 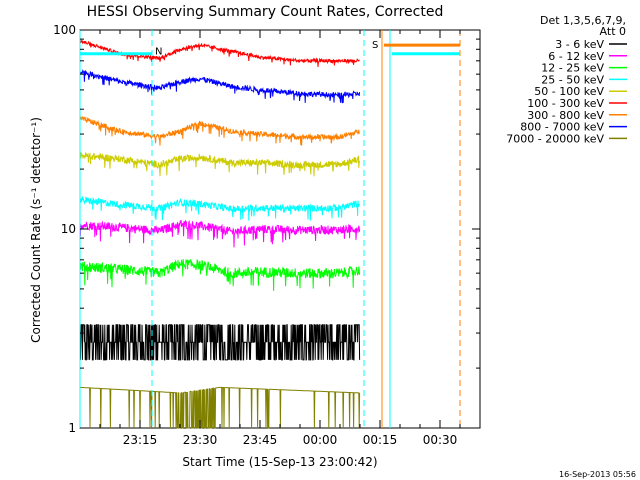 I want to click on x-tick-label: 00:30, so click(x=440, y=440).